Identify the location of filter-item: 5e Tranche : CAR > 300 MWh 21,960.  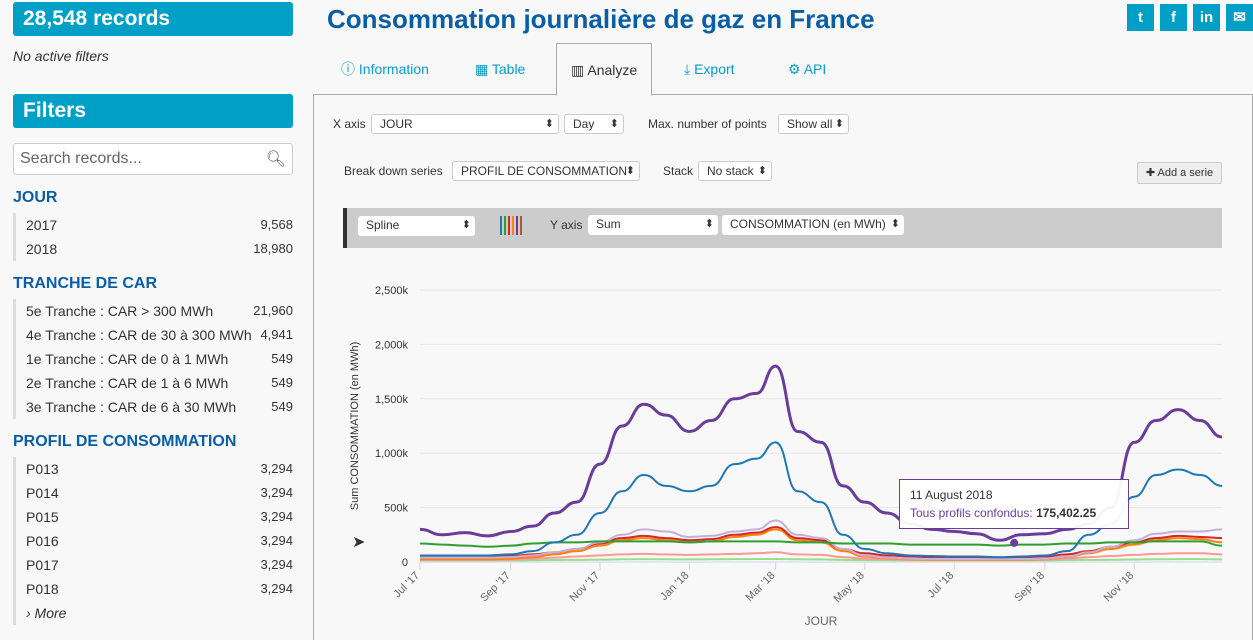
(154, 311).